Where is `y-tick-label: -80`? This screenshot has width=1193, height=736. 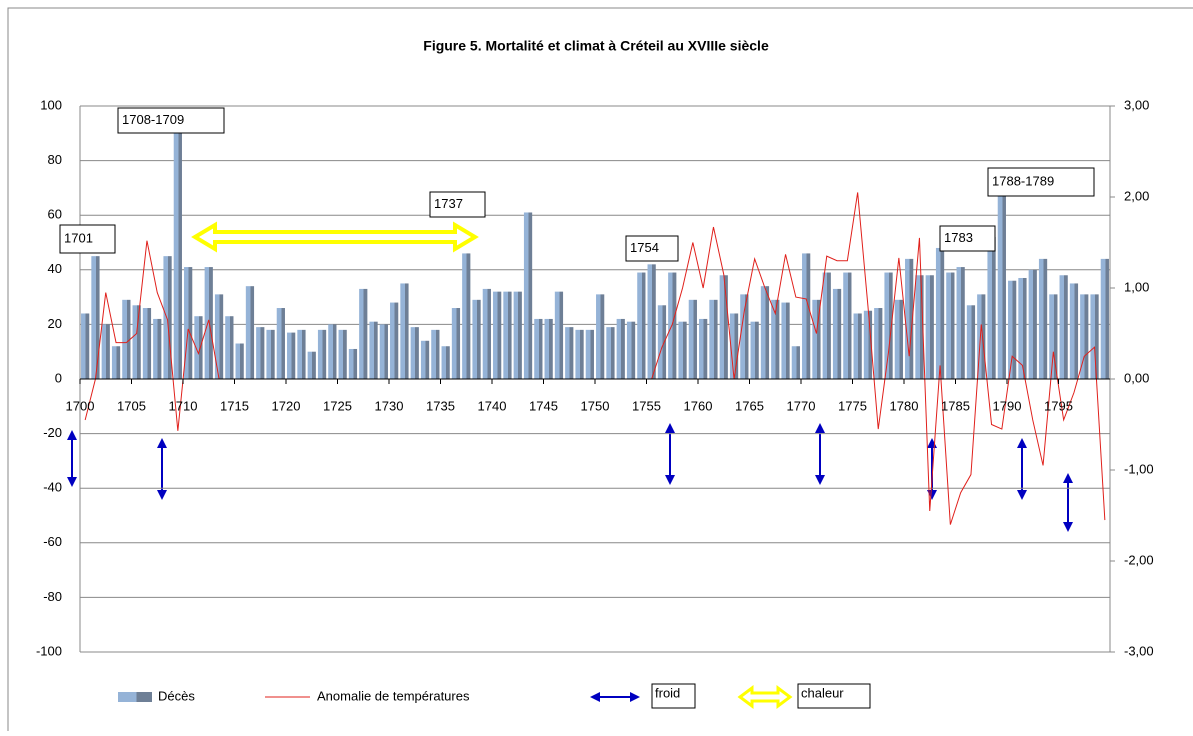 y-tick-label: -80 is located at coordinates (52, 596).